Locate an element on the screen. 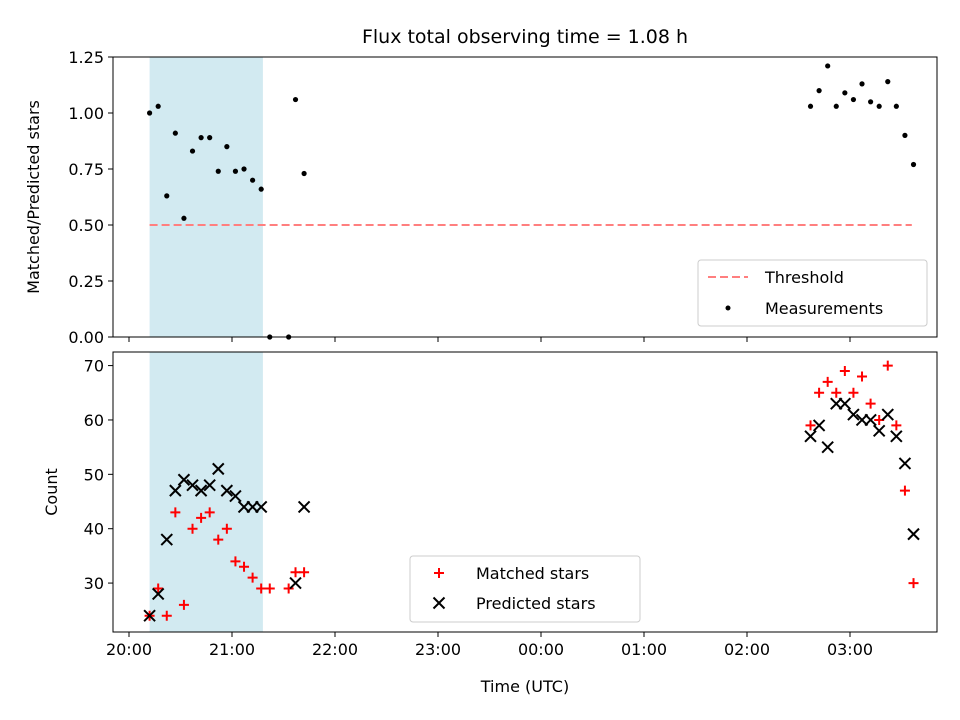 Image resolution: width=960 pixels, height=720 pixels. legend-matched-marker is located at coordinates (439, 573).